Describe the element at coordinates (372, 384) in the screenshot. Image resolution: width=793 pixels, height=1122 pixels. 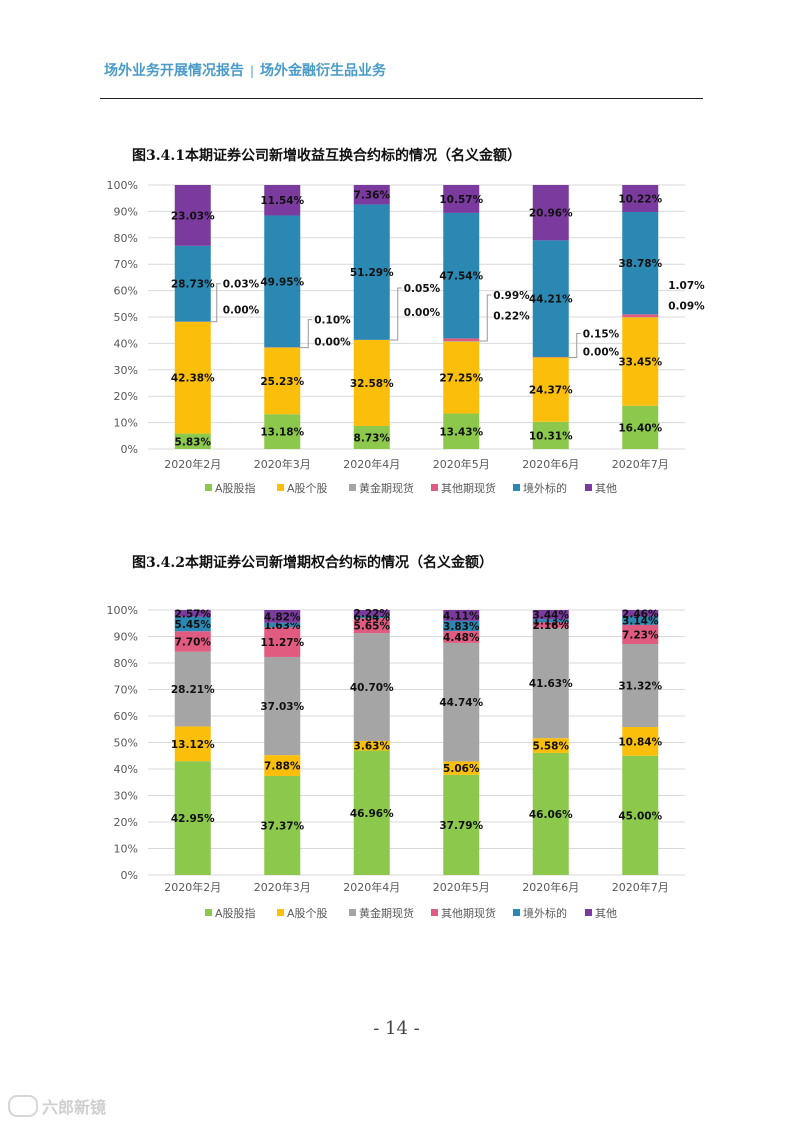
I see `data-label: 32.58%` at that location.